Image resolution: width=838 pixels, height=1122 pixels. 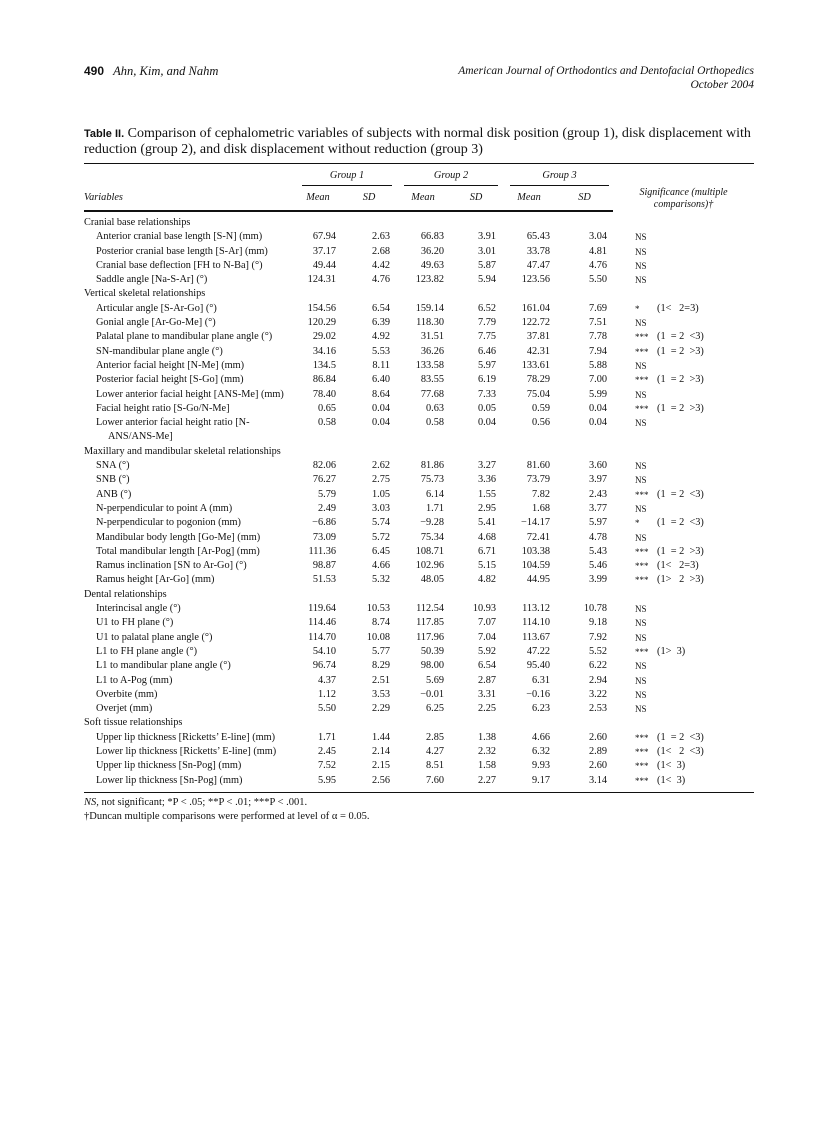 I want to click on group-3-mean: 47.47, so click(x=538, y=265).